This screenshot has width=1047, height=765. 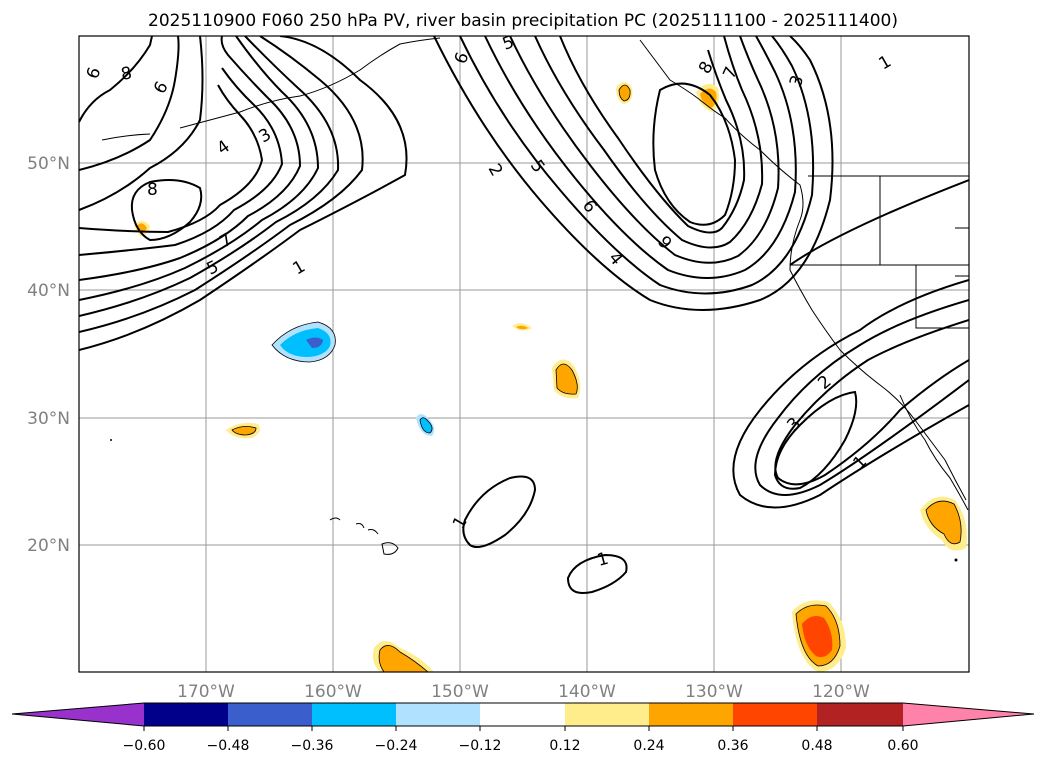 What do you see at coordinates (841, 692) in the screenshot?
I see `lon-tick-label: 120°W` at bounding box center [841, 692].